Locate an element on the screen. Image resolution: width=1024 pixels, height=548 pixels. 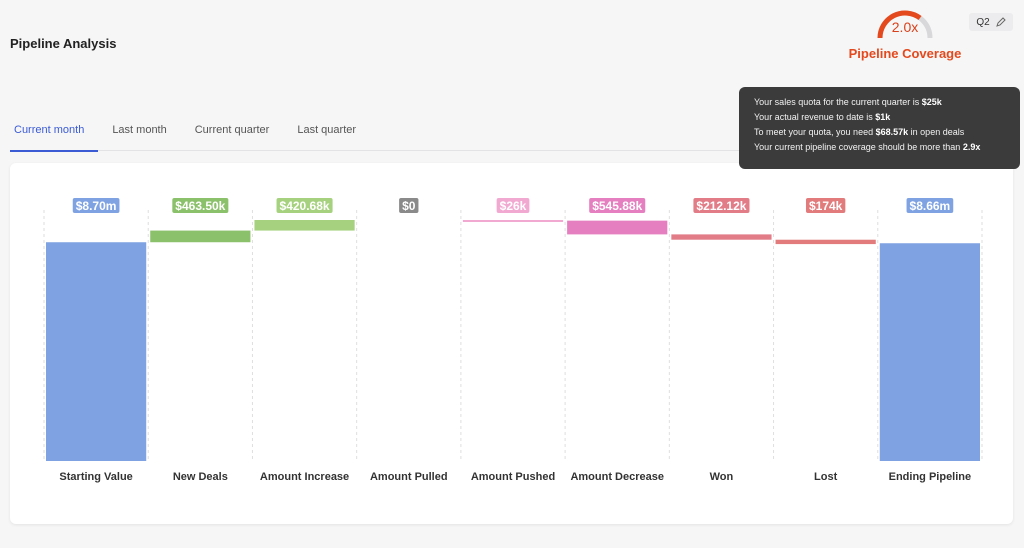
value-label: $0 is located at coordinates (409, 206).